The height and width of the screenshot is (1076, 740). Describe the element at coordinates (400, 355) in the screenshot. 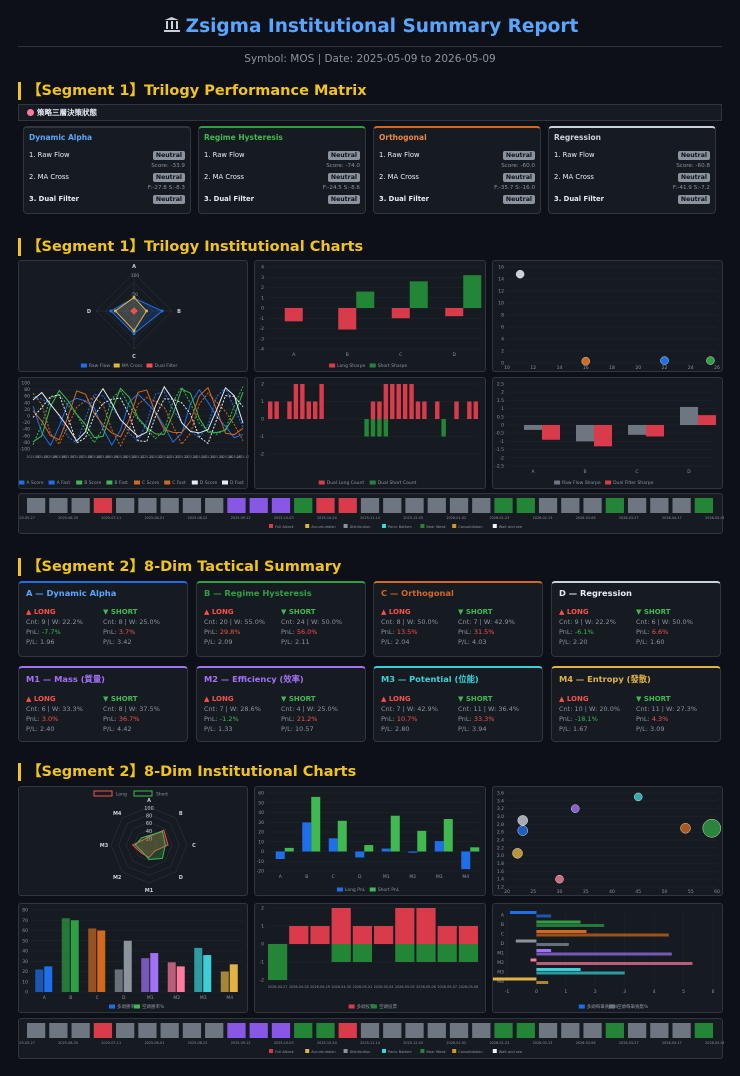

I see `x-tick-label: C` at that location.